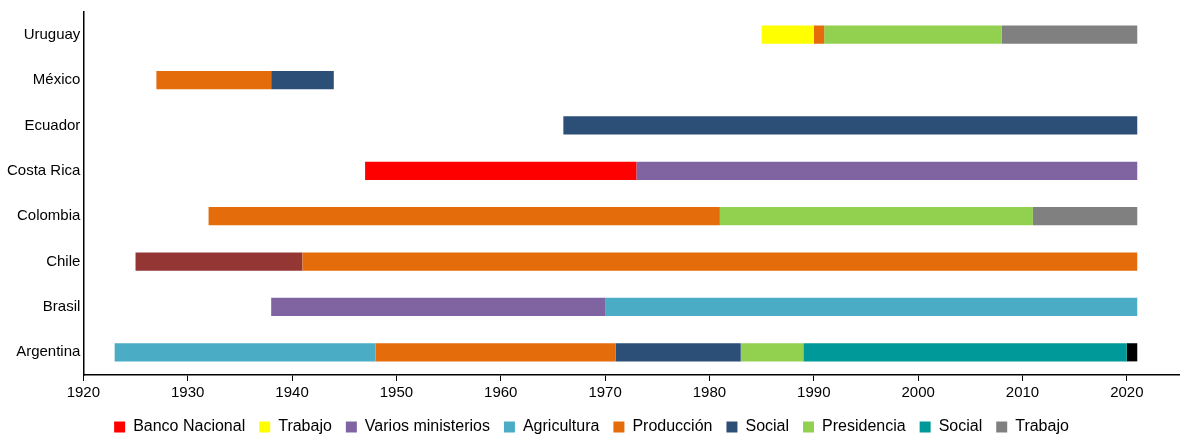 Image resolution: width=1185 pixels, height=445 pixels. Describe the element at coordinates (56, 79) in the screenshot. I see `y-tick-label: México` at that location.